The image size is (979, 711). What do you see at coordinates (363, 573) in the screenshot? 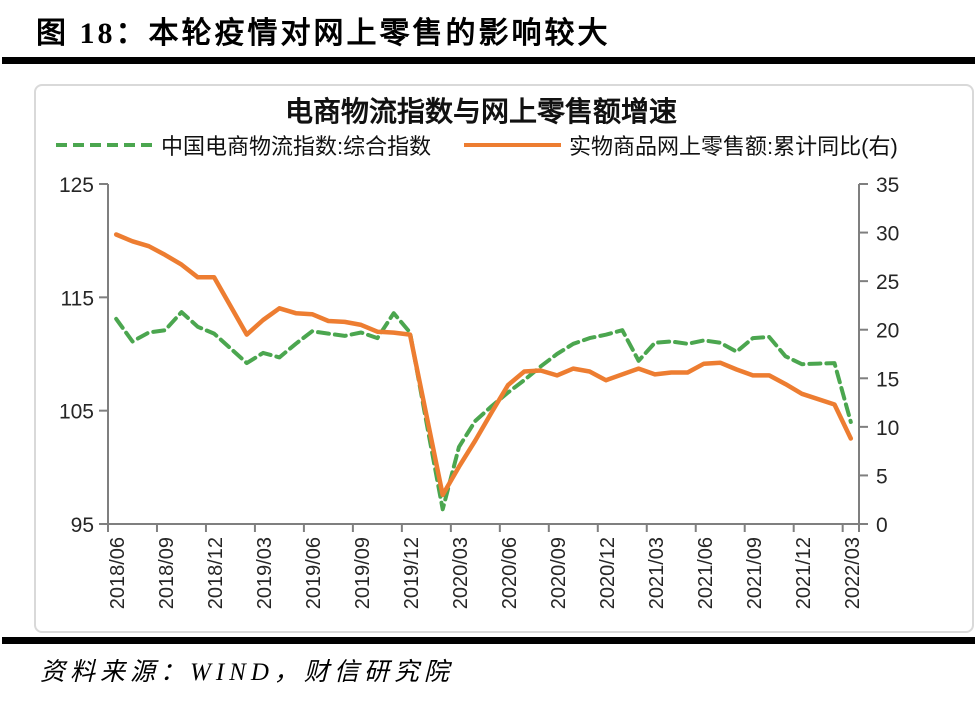
I see `x-axis-tick-label: 2019/09` at bounding box center [363, 573].